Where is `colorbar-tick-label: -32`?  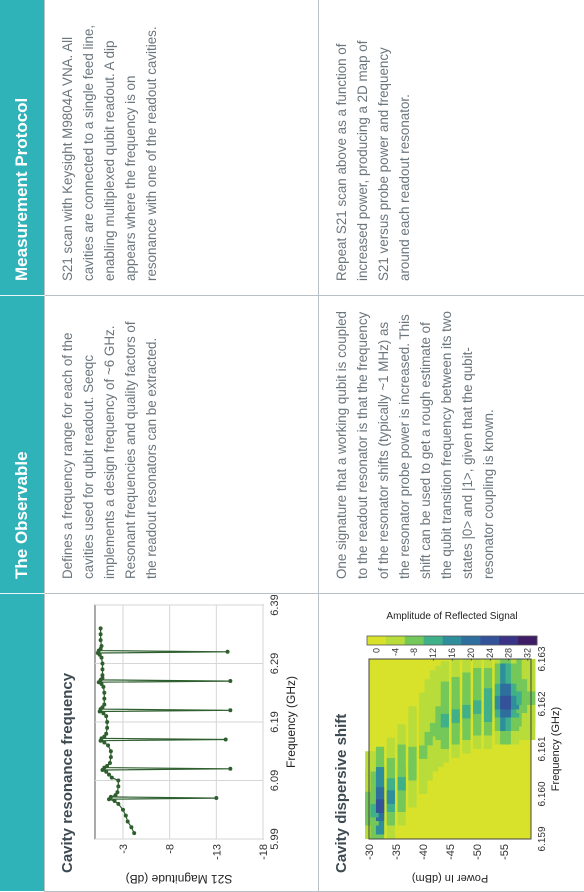
colorbar-tick-label: -32 is located at coordinates (528, 654).